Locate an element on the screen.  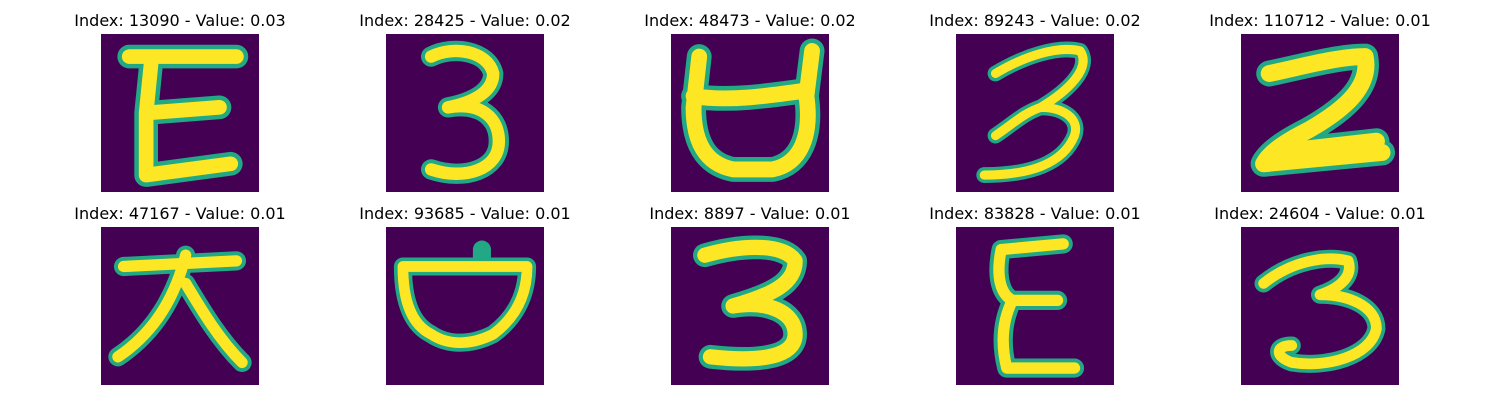
panel-title: Index: 110712 - Value: 0.01 is located at coordinates (1320, 20).